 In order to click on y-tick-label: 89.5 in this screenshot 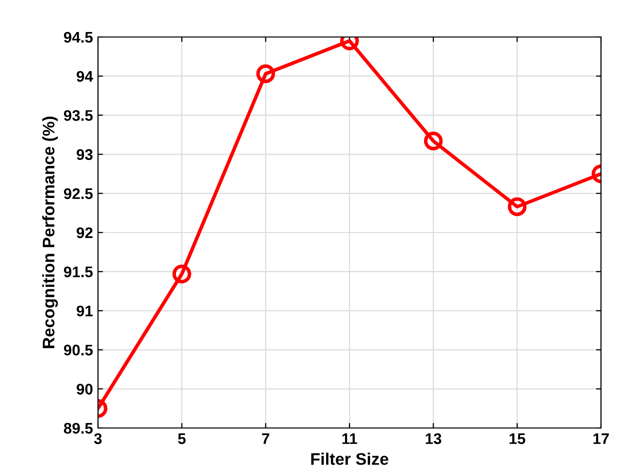, I will do `click(78, 428)`.